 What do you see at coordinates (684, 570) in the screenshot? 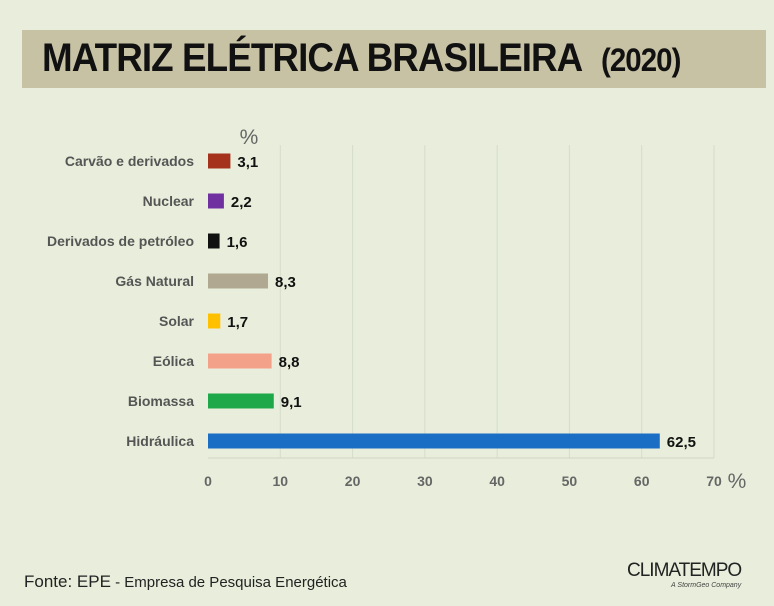
I see `logo-name: CLIMATEMPO` at bounding box center [684, 570].